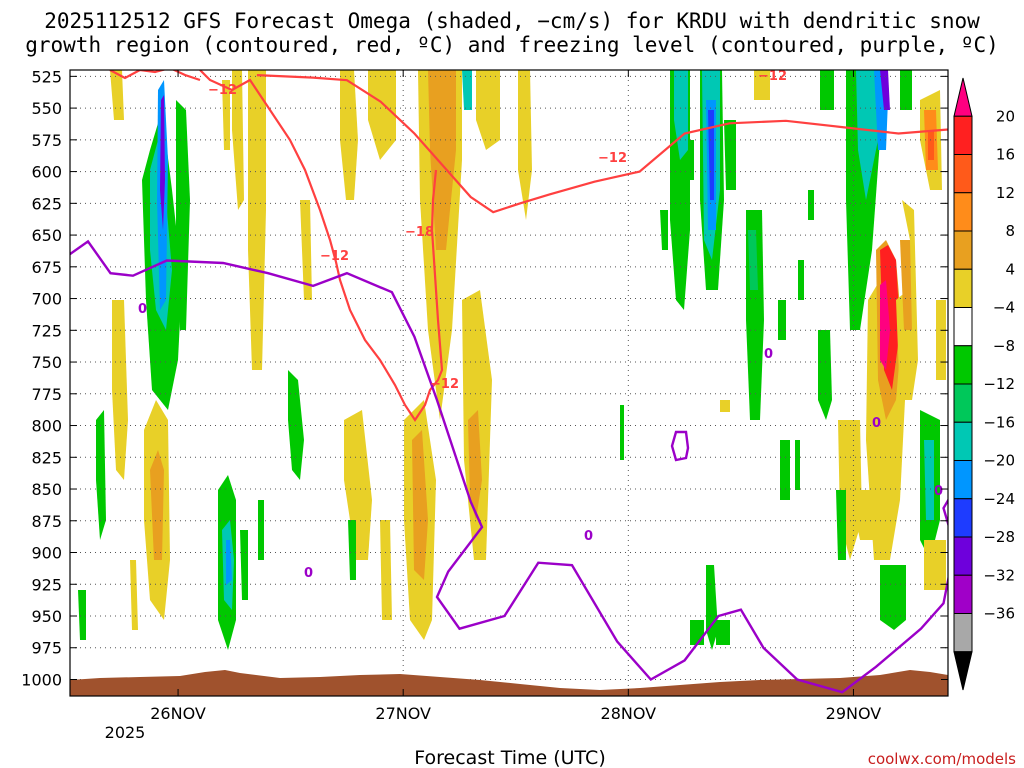 The width and height of the screenshot is (1024, 768). What do you see at coordinates (885, 325) in the screenshot?
I see `shade-magenta` at bounding box center [885, 325].